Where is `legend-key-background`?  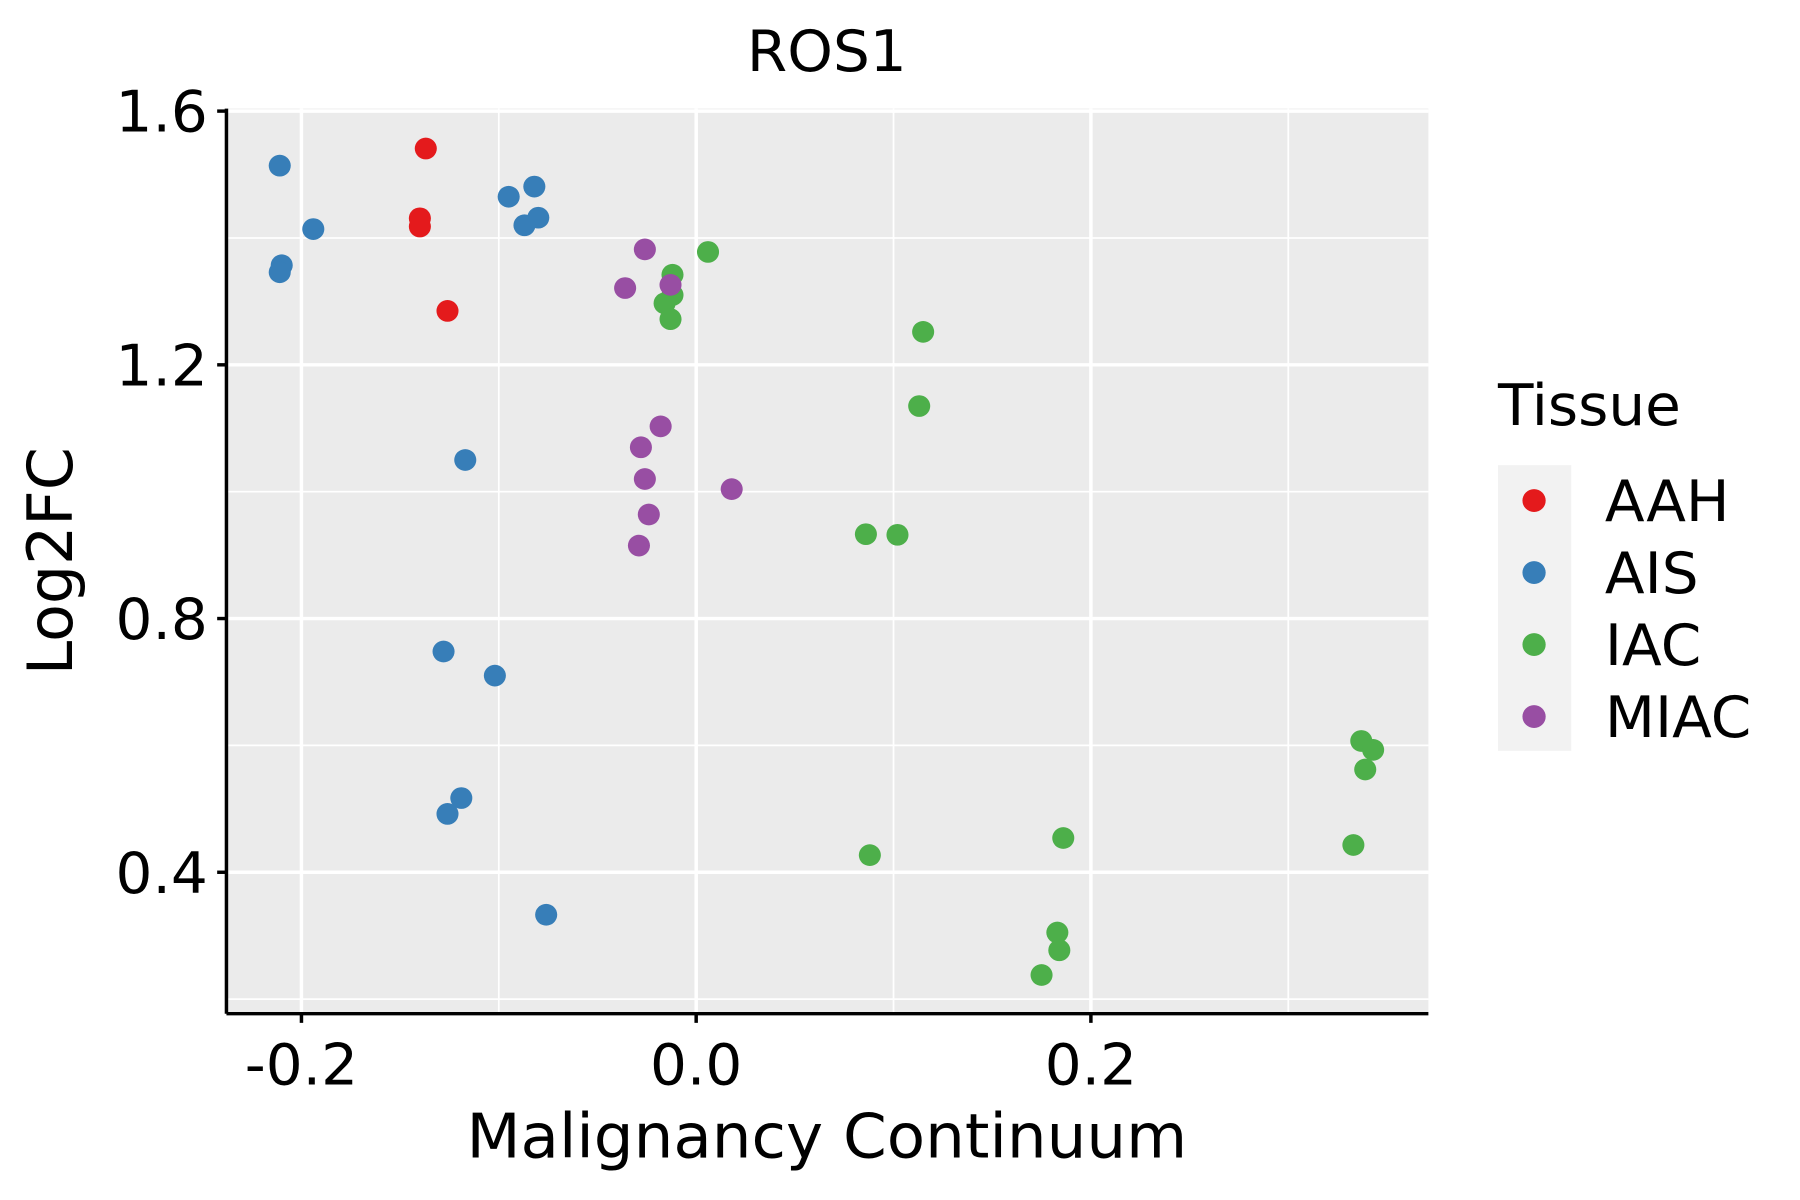 legend-key-background is located at coordinates (1535, 608).